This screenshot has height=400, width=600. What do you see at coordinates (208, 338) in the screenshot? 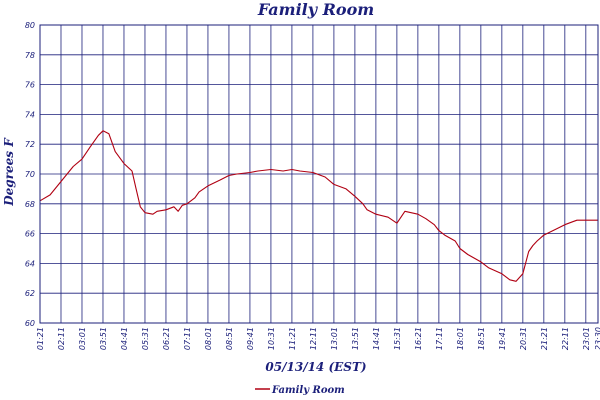
I see `x-tick-label: 08:01` at bounding box center [208, 338].